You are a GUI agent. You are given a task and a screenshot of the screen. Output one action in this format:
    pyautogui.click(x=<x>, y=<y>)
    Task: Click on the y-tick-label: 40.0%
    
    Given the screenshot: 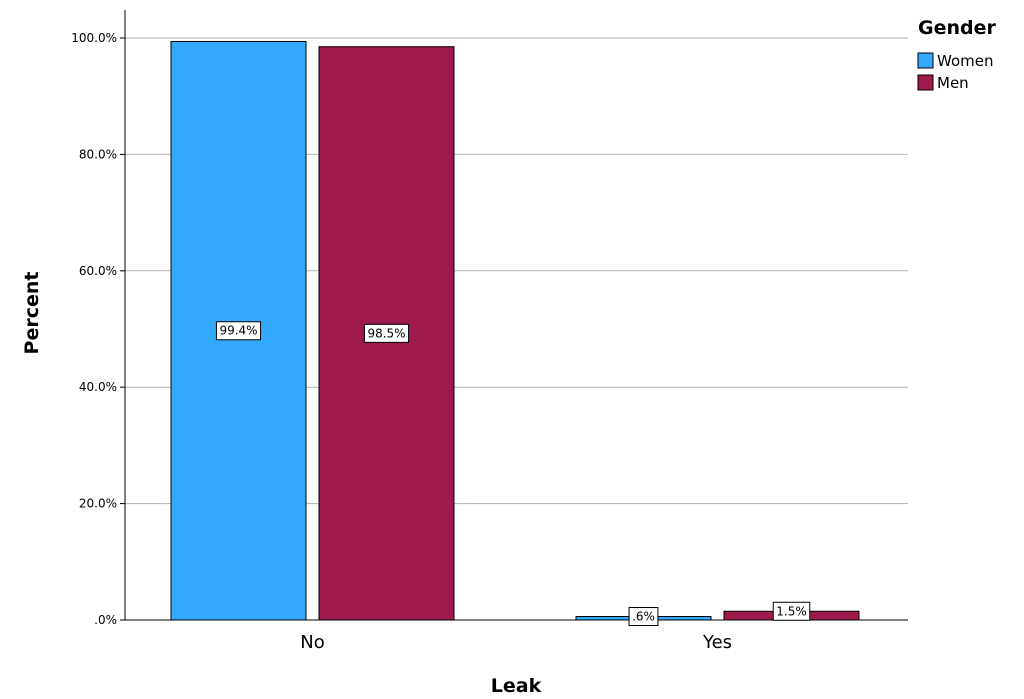 What is the action you would take?
    pyautogui.click(x=98, y=387)
    